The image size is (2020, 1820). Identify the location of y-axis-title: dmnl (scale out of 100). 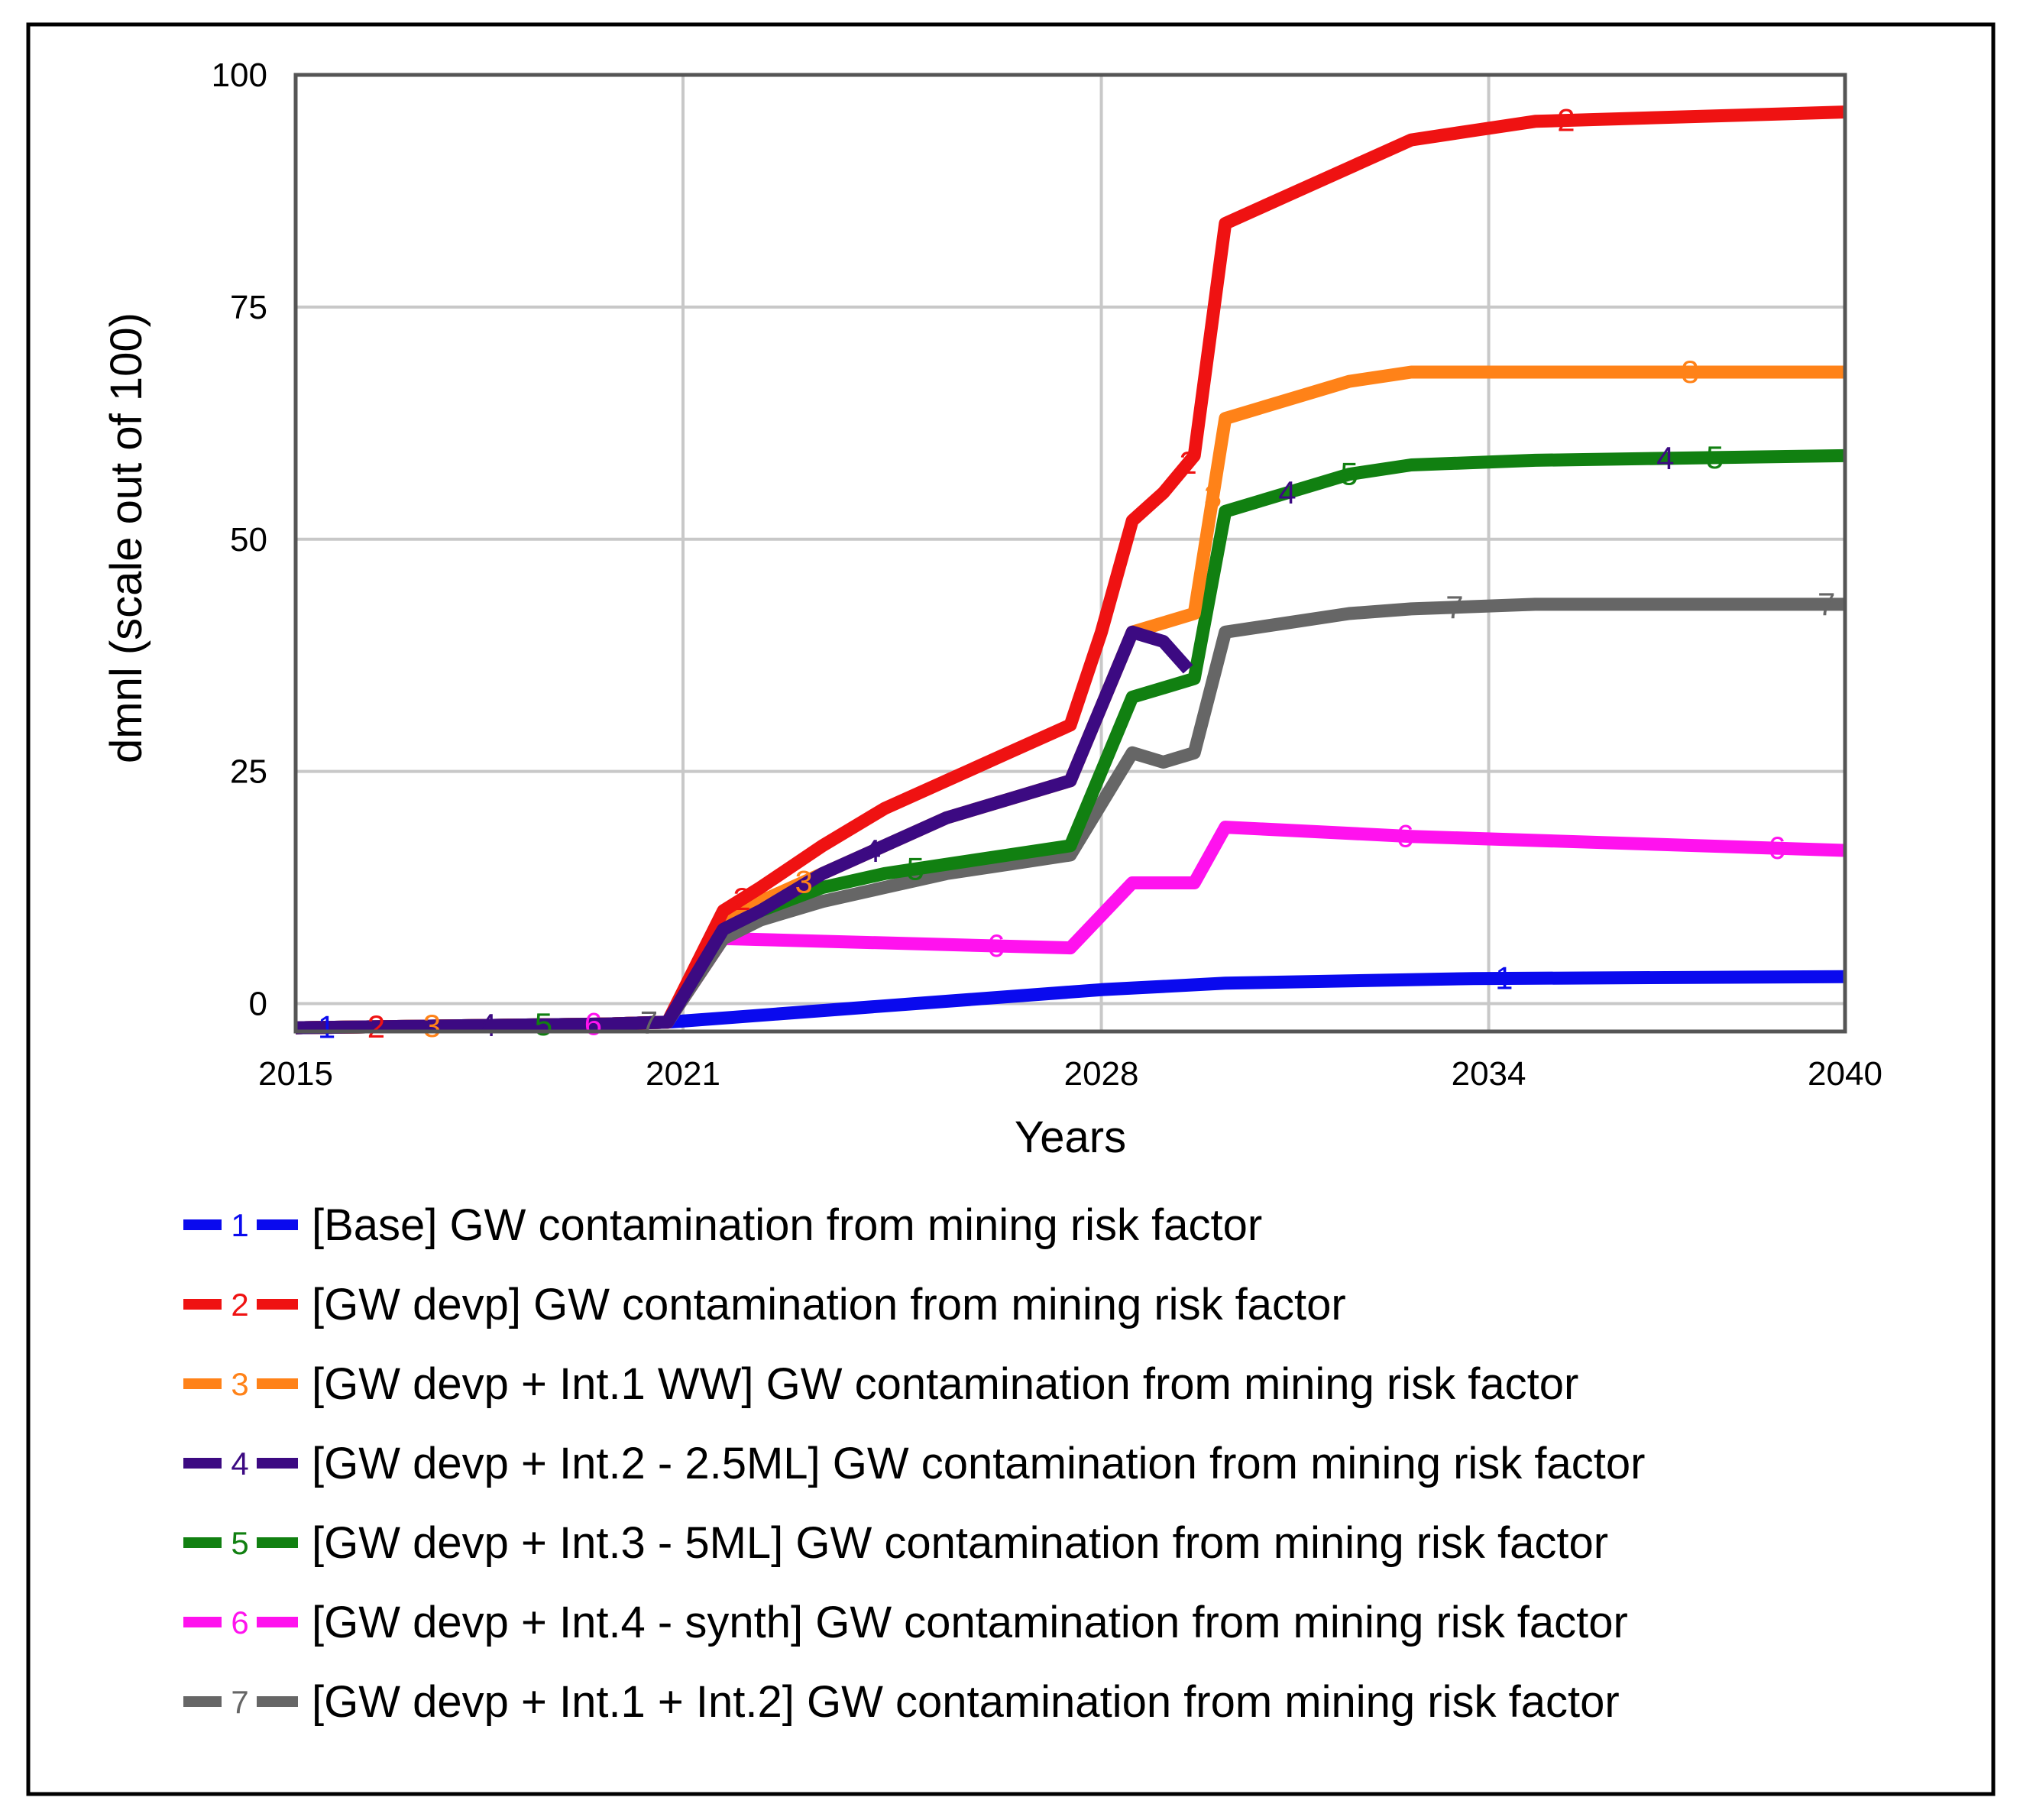
(126, 538).